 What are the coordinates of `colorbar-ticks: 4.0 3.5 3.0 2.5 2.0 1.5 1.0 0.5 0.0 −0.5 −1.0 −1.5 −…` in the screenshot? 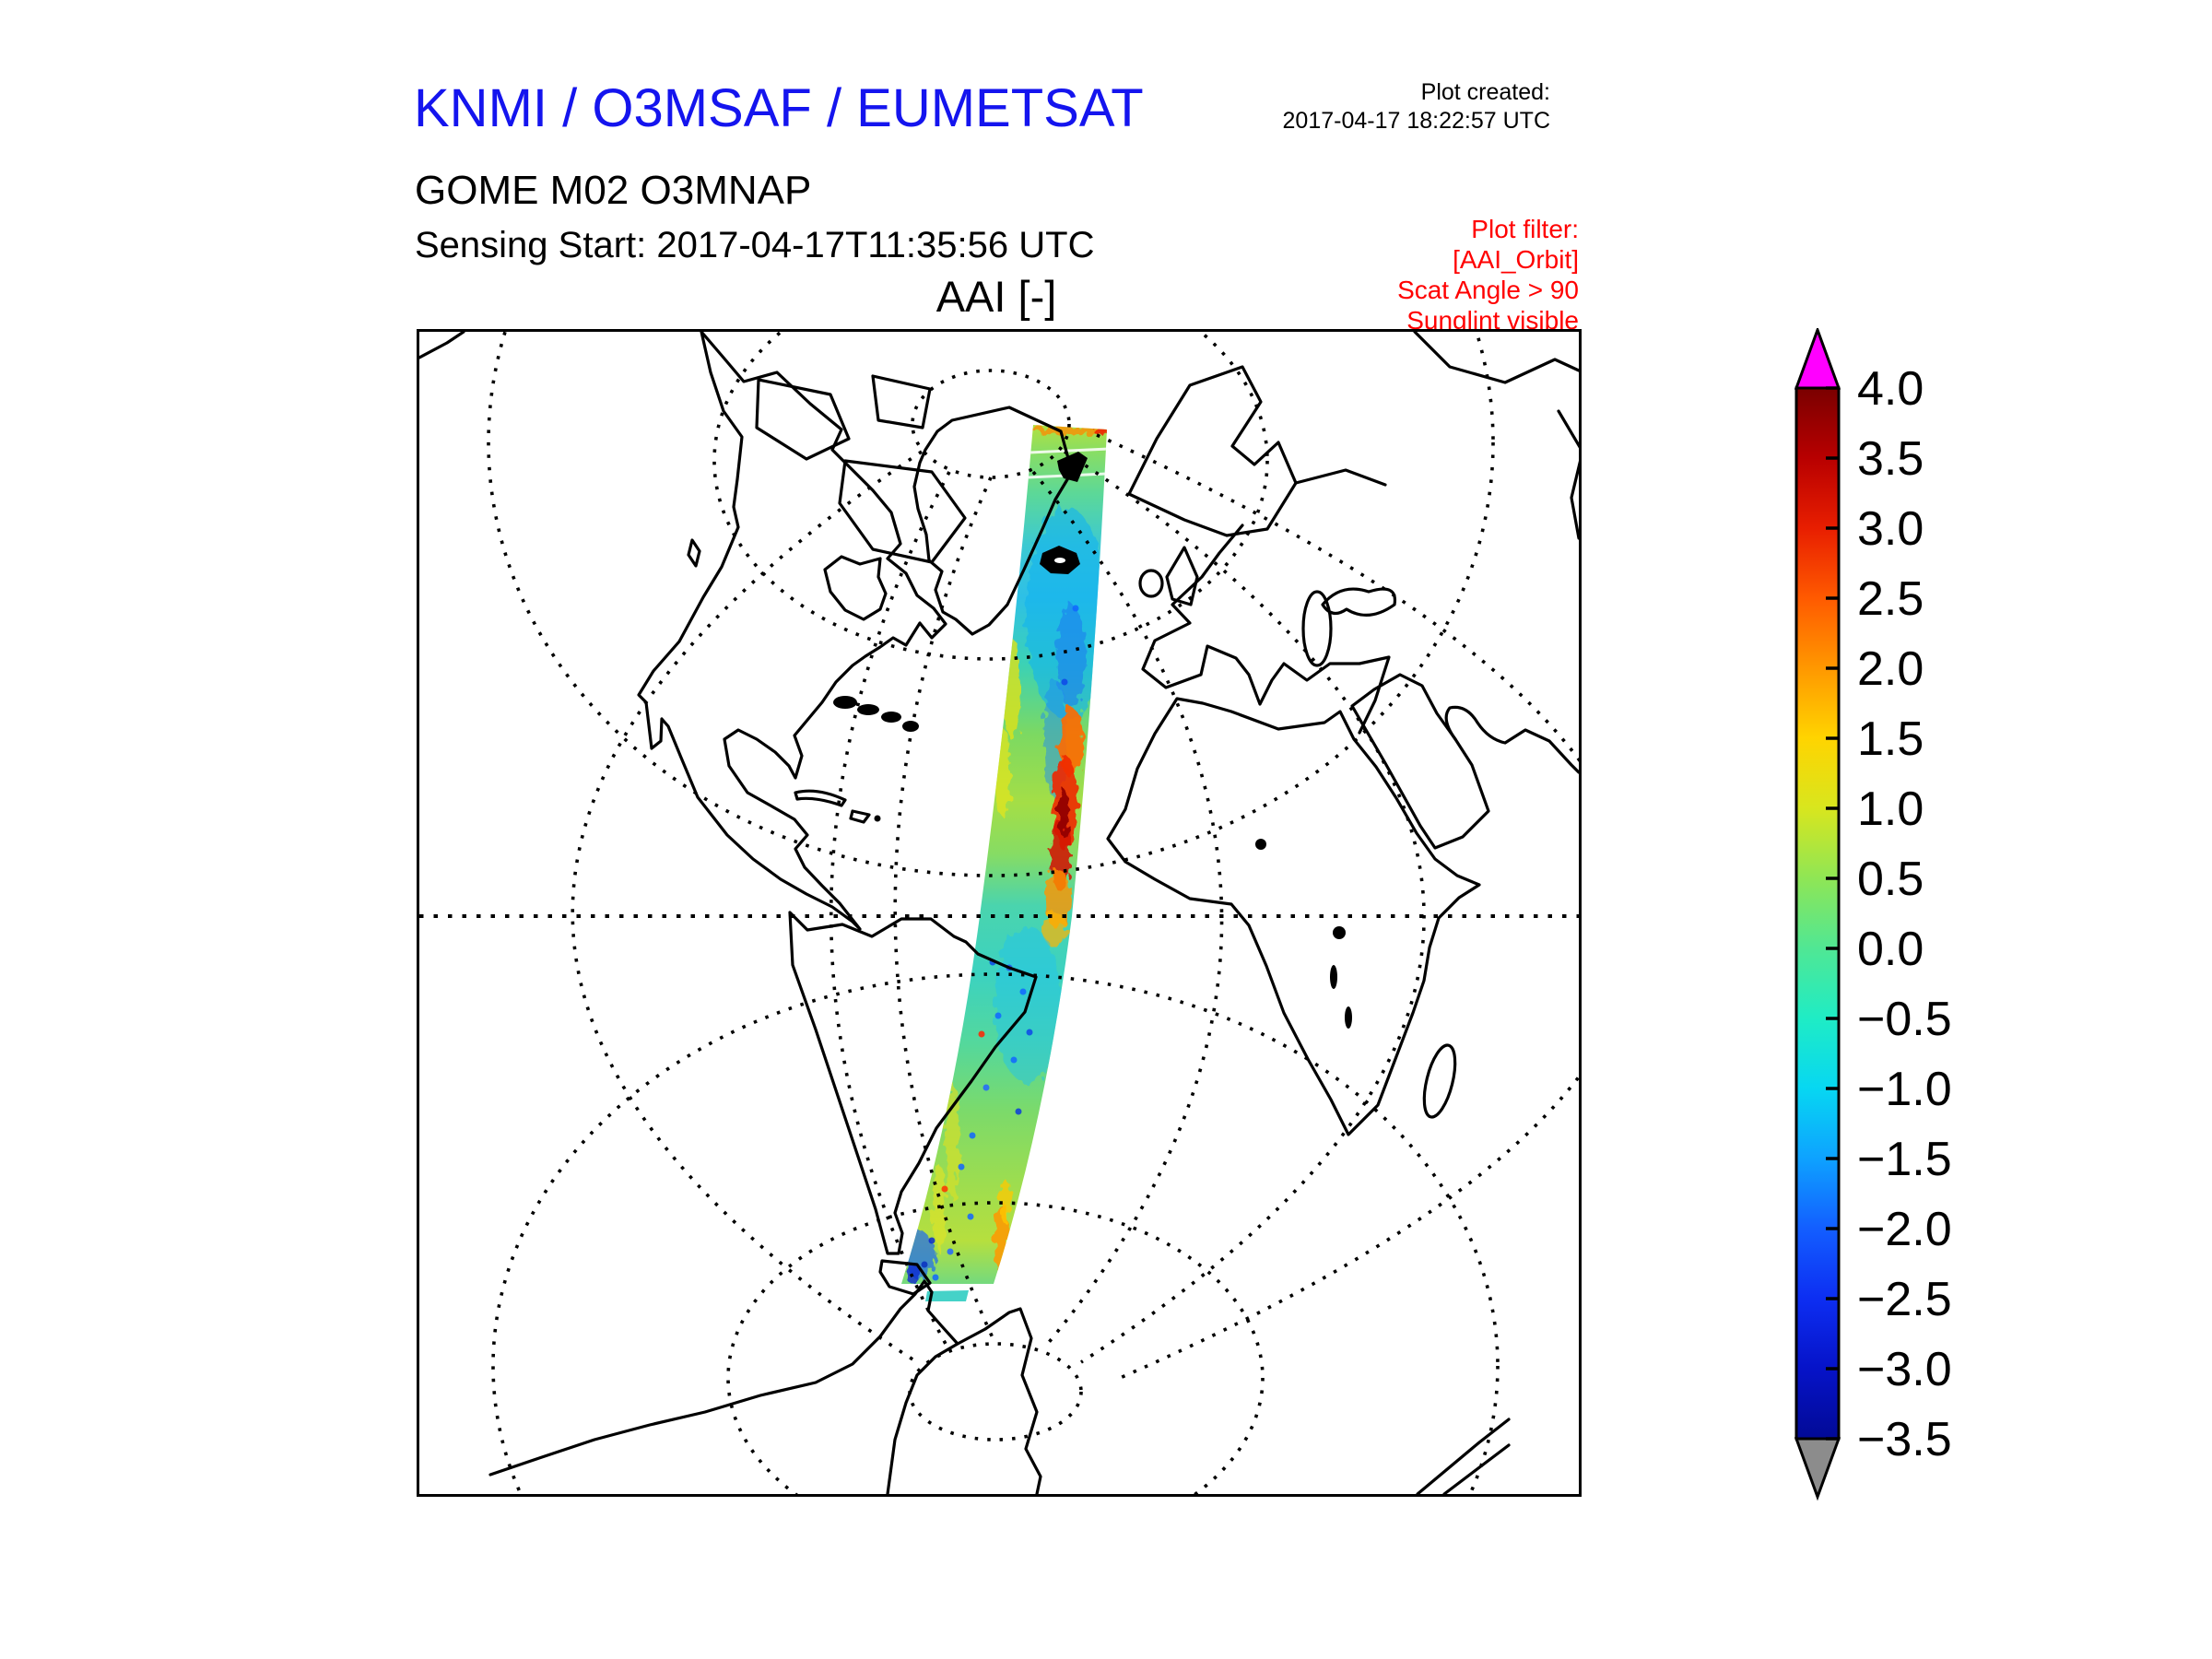 It's located at (1889, 914).